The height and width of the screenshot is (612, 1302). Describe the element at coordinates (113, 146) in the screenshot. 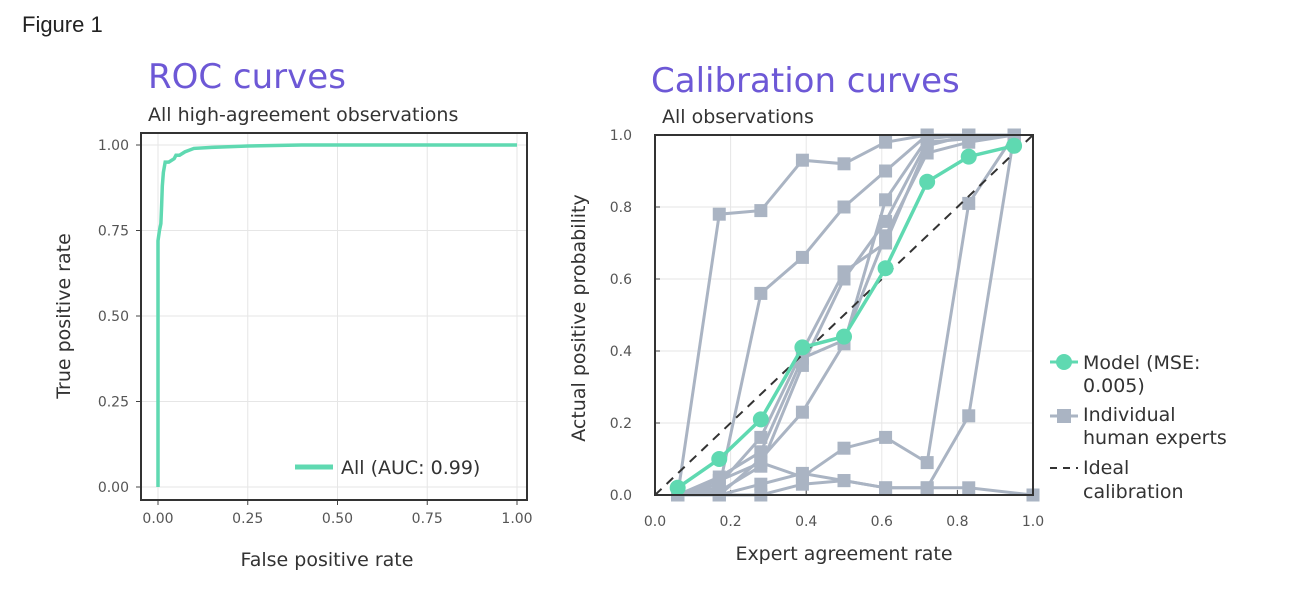

I see `roc-ytick-label: 1.00` at that location.